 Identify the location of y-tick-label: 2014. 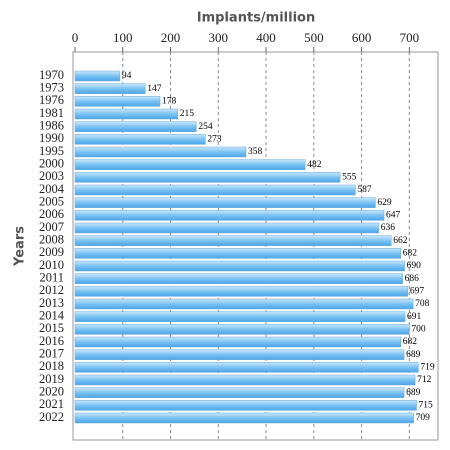
(52, 316).